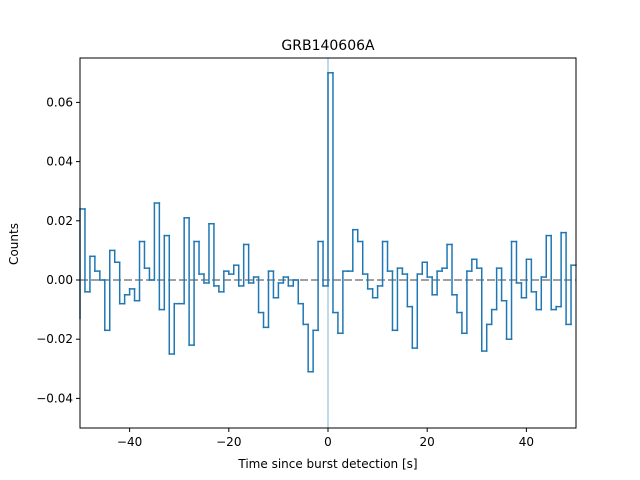 Image resolution: width=640 pixels, height=480 pixels. Describe the element at coordinates (328, 442) in the screenshot. I see `x-tick-label: 0` at that location.